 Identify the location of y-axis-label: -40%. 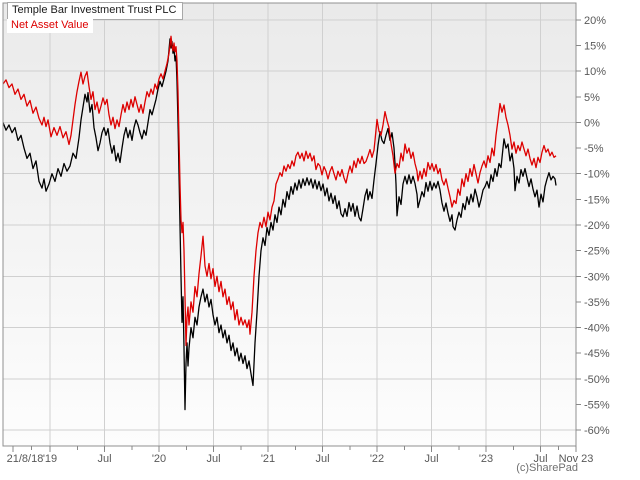
(597, 329).